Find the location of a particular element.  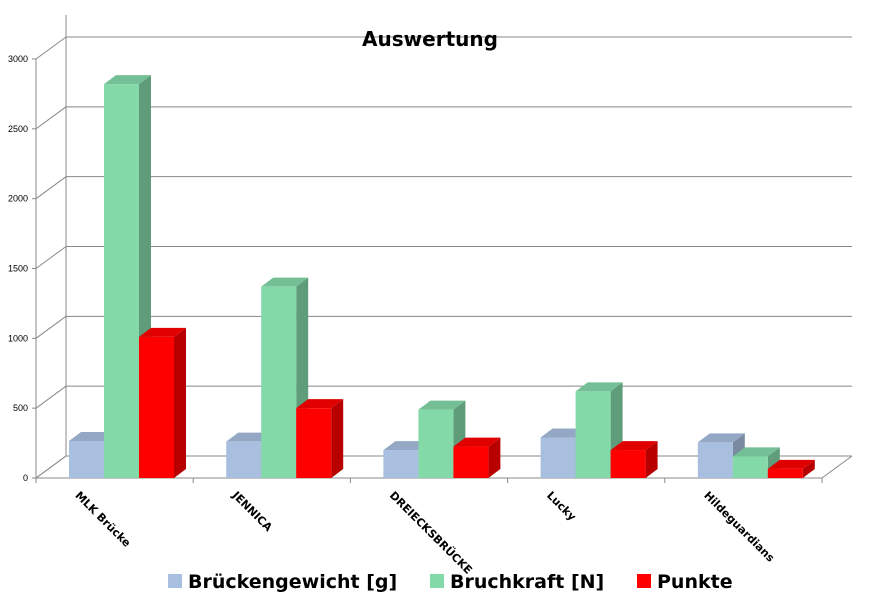

y-tick-label: 0 is located at coordinates (25, 478).